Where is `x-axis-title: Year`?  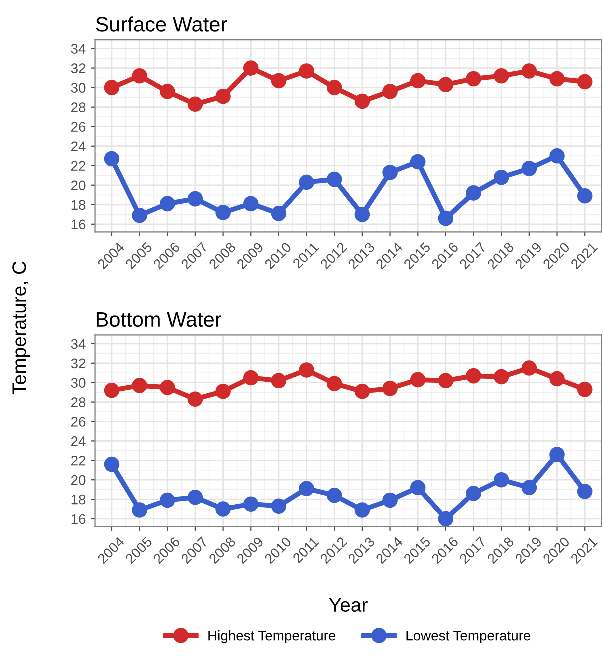
x-axis-title: Year is located at coordinates (348, 605).